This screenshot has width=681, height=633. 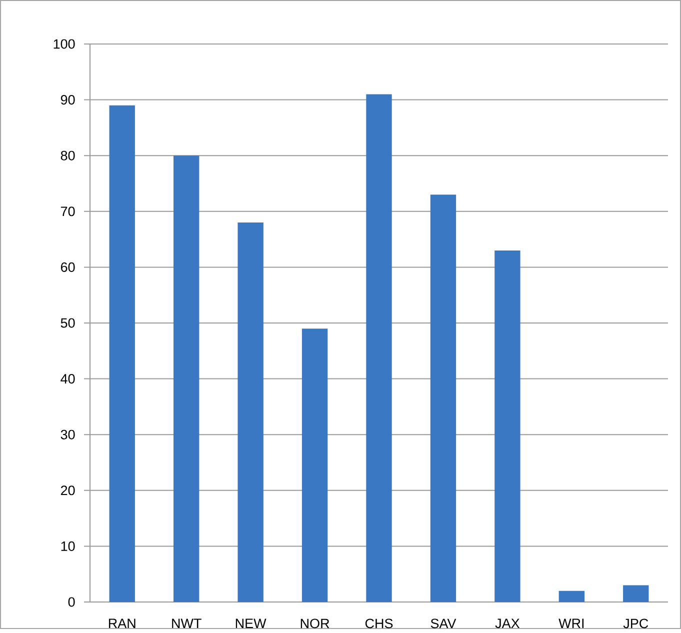 What do you see at coordinates (67, 155) in the screenshot?
I see `y-tick-label: 80` at bounding box center [67, 155].